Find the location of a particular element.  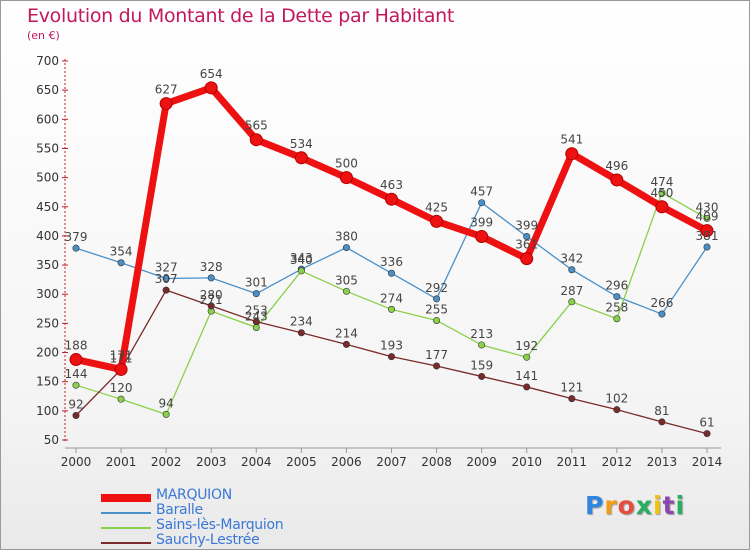

data-label-marquion: 450 is located at coordinates (661, 193).